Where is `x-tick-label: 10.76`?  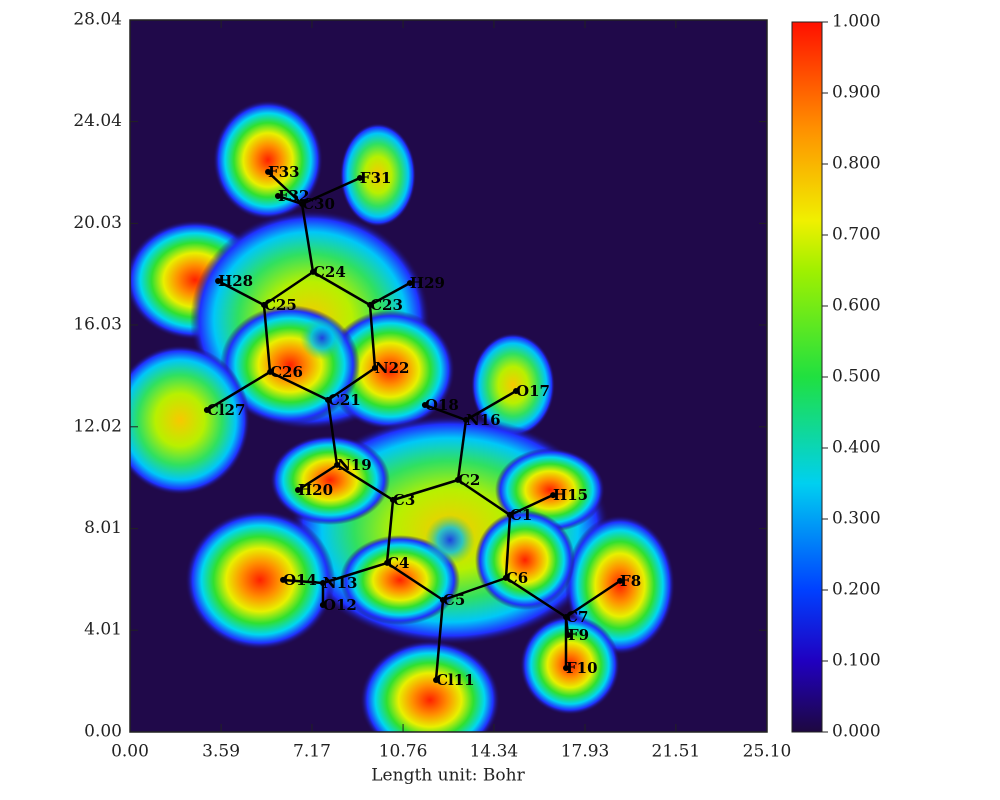 x-tick-label: 10.76 is located at coordinates (403, 752).